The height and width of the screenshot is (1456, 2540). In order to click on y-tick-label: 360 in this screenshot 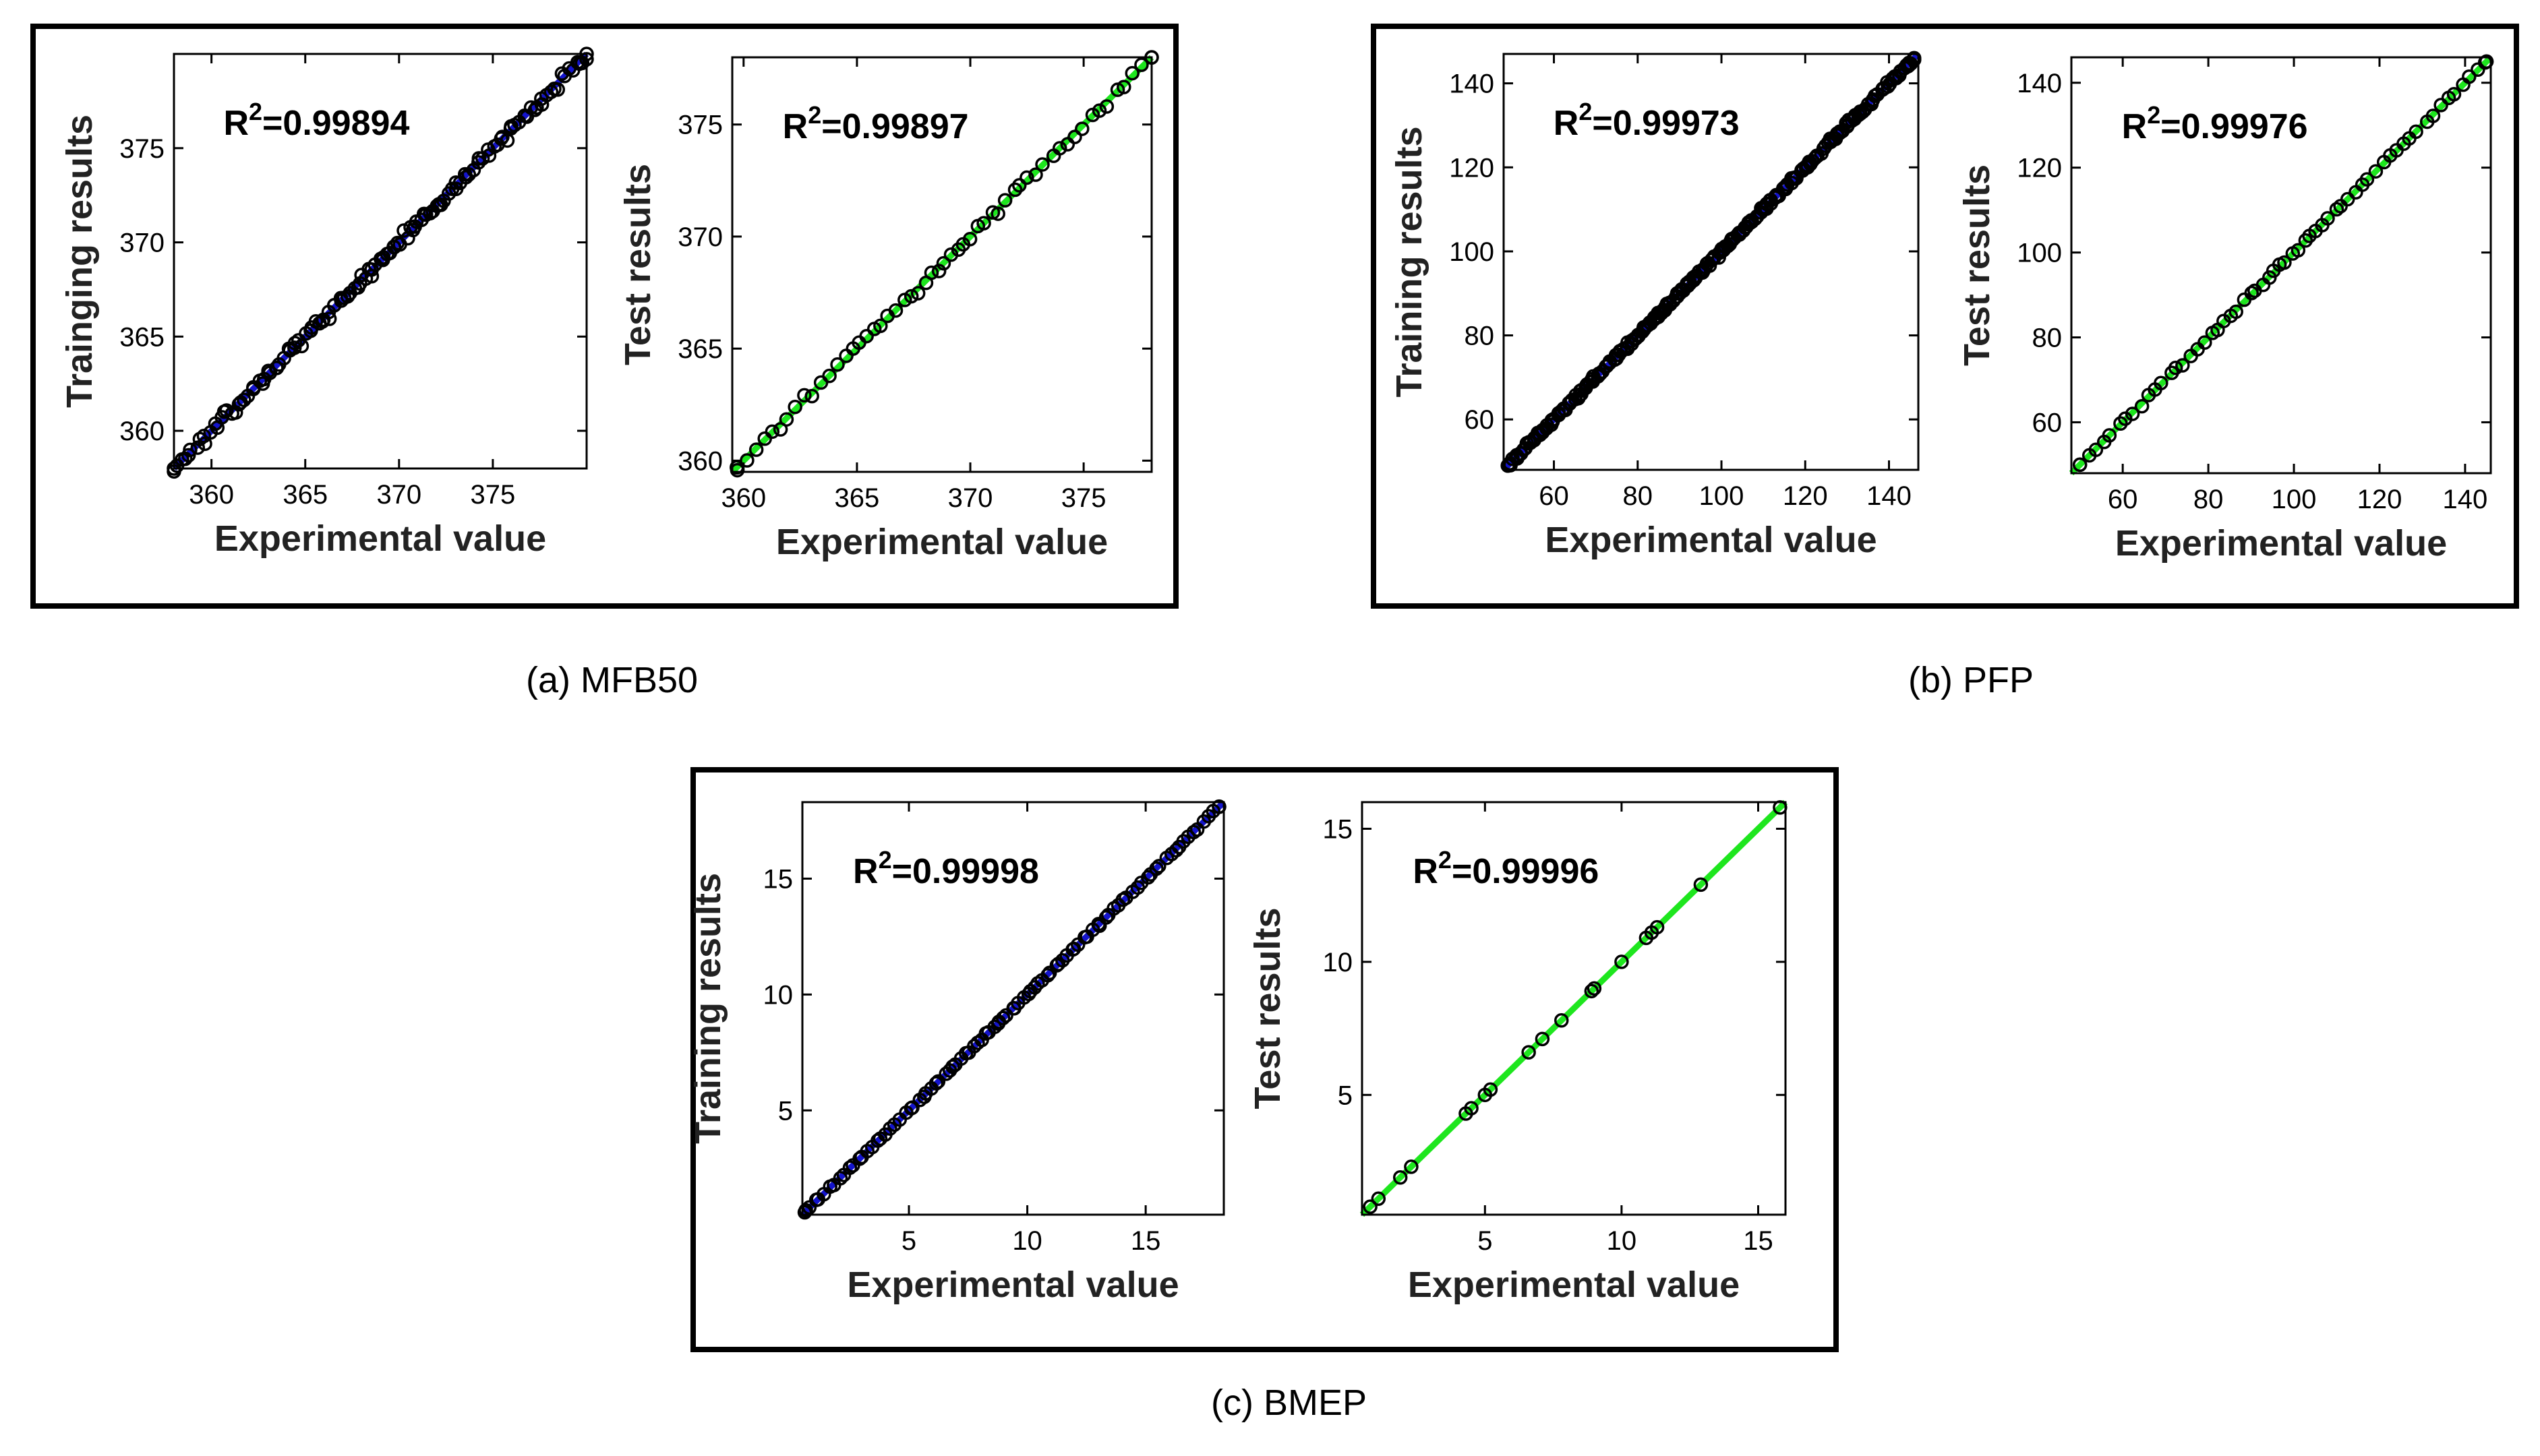, I will do `click(700, 461)`.